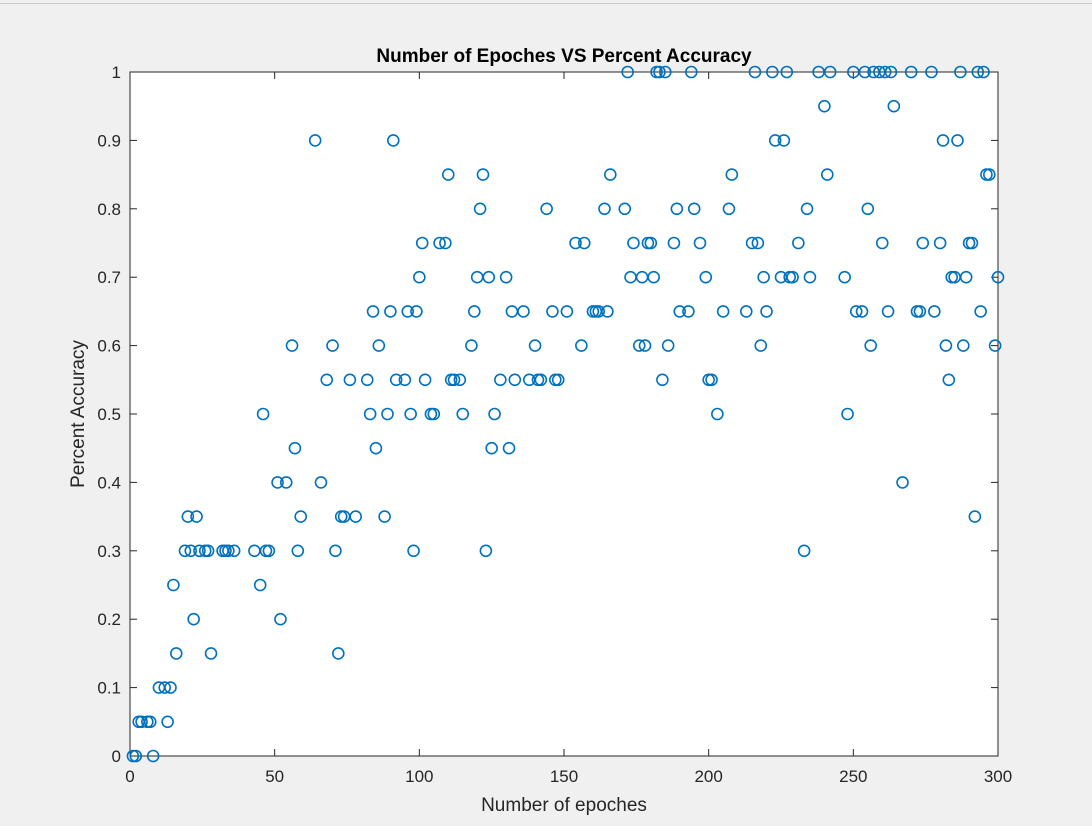 The height and width of the screenshot is (826, 1092). Describe the element at coordinates (109, 551) in the screenshot. I see `y-tick-label: 0.3` at that location.